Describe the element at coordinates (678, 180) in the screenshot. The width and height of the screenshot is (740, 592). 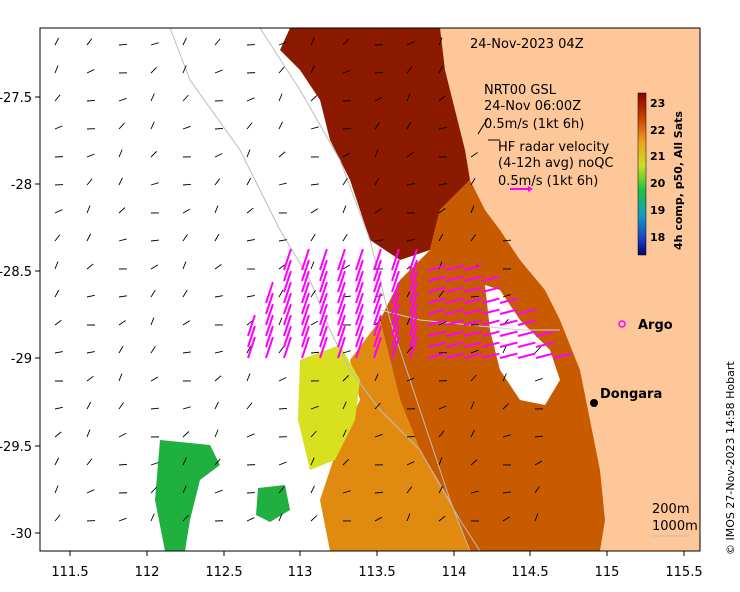
I see `colorbar-title: 4h comp, p50, All Sats` at that location.